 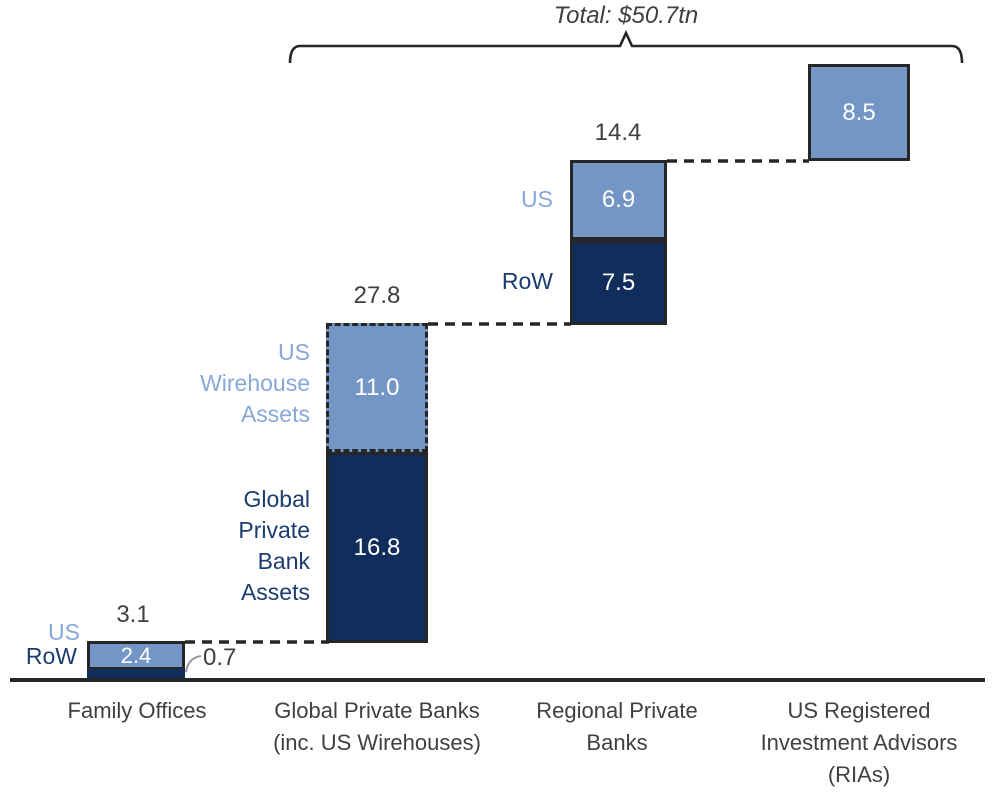 I want to click on bar-global-private-banks-row-segment: 16.8, so click(x=377, y=547).